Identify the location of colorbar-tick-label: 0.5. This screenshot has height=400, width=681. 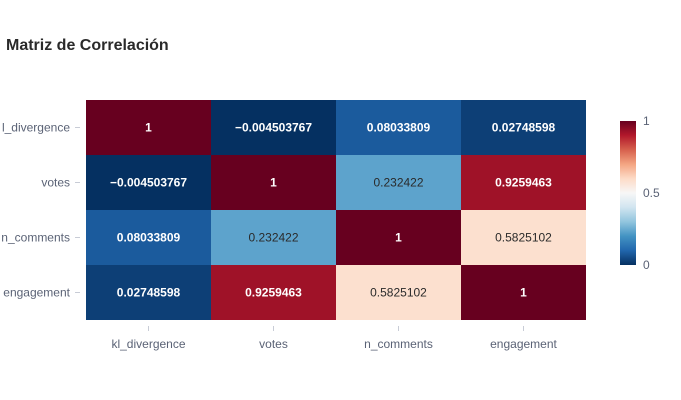
(651, 193).